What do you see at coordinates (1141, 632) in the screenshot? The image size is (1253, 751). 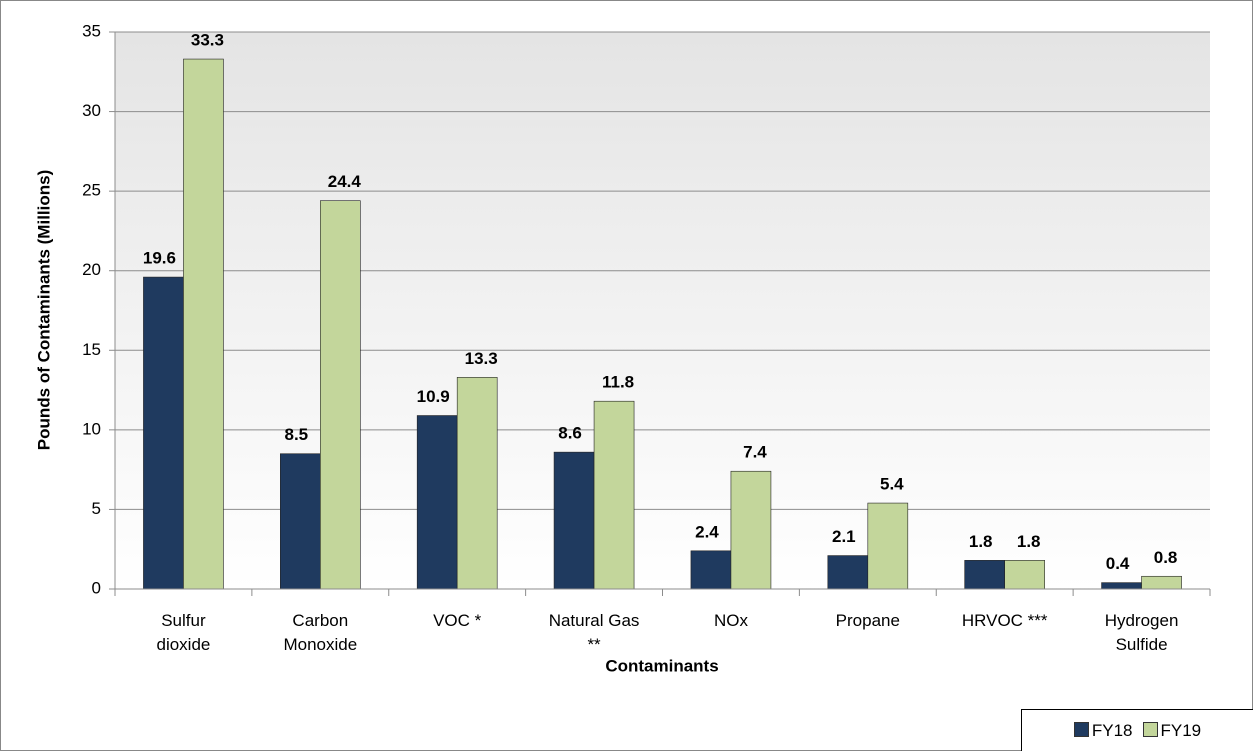 I see `x-tick-label: Hydrogen Sulfide` at bounding box center [1141, 632].